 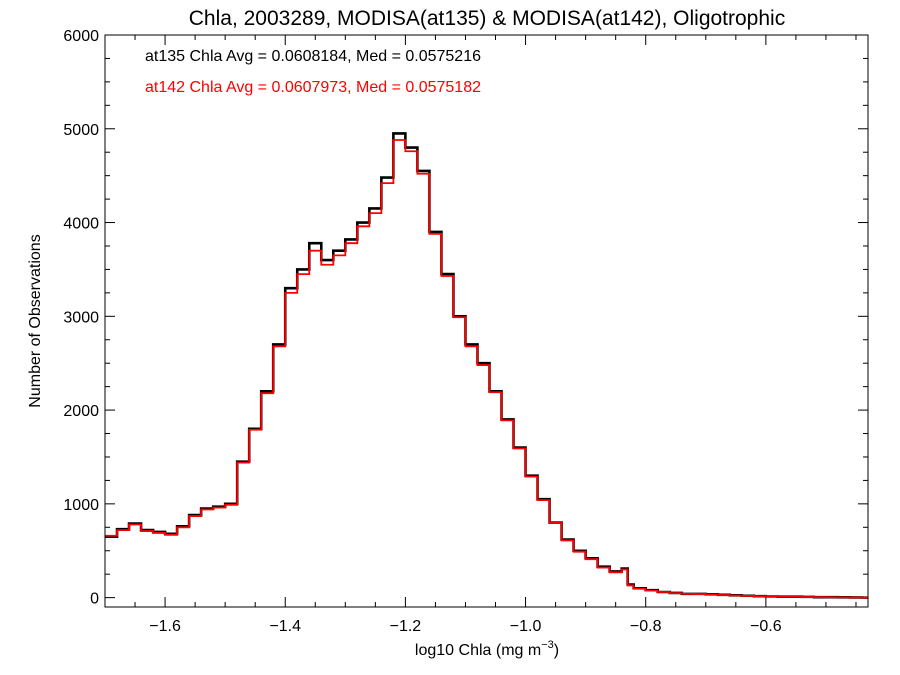 I want to click on x-tick-label: −1.2, so click(x=406, y=626).